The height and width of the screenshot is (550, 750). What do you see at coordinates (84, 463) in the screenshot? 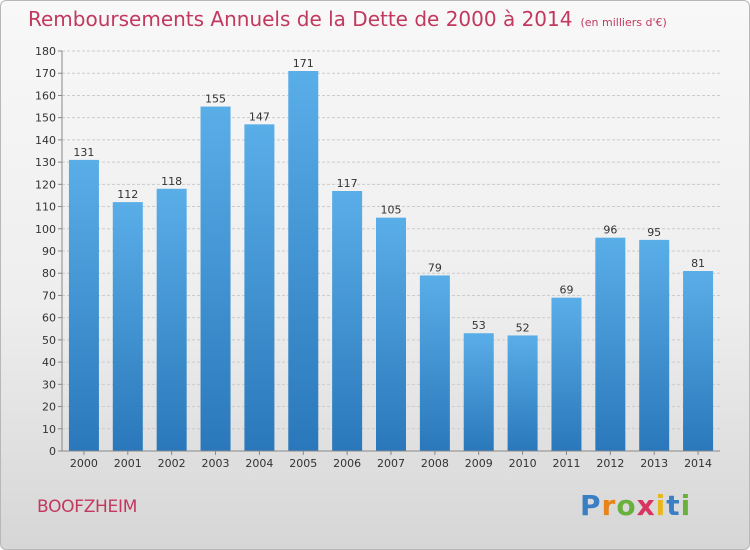
I see `xtick-label-2000: 2000` at bounding box center [84, 463].